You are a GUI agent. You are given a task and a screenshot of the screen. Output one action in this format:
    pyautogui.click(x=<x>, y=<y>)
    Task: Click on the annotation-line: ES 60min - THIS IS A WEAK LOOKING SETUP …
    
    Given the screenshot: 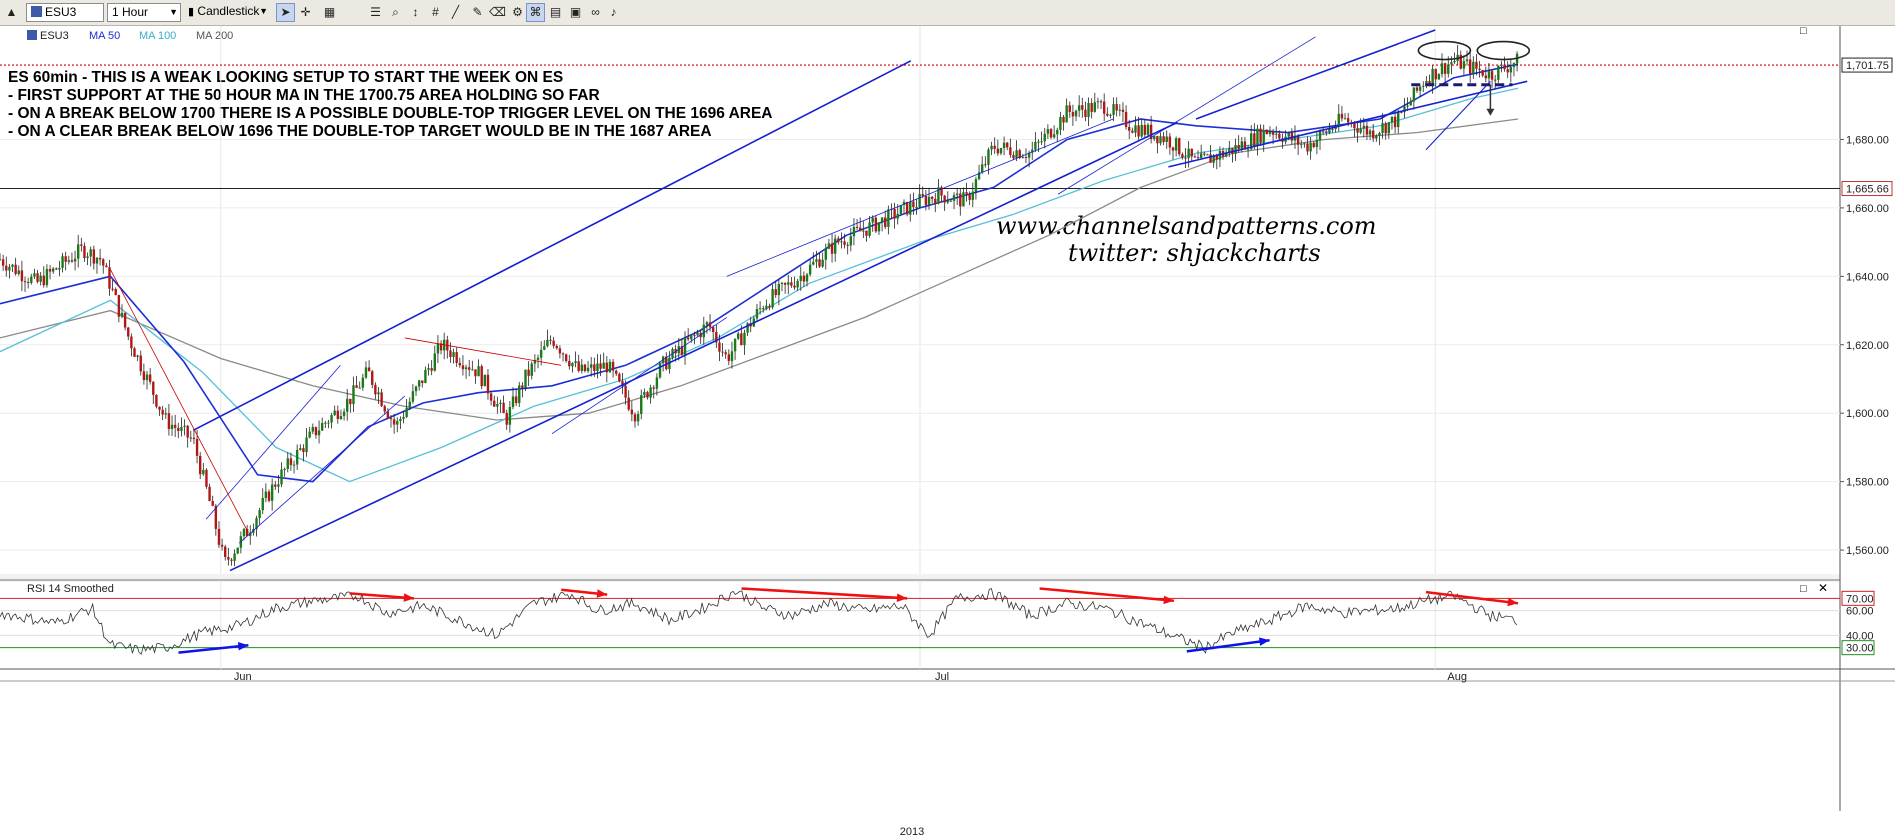 What is the action you would take?
    pyautogui.click(x=285, y=77)
    